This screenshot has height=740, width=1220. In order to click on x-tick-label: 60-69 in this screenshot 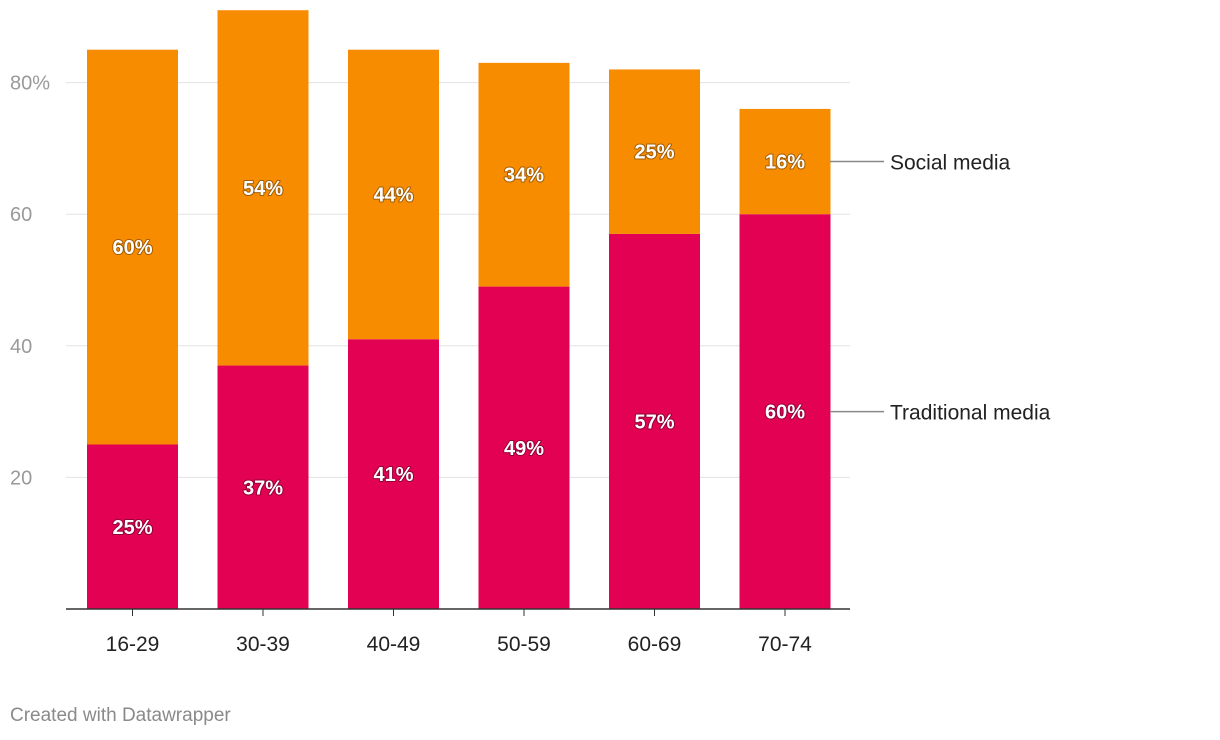, I will do `click(655, 644)`.